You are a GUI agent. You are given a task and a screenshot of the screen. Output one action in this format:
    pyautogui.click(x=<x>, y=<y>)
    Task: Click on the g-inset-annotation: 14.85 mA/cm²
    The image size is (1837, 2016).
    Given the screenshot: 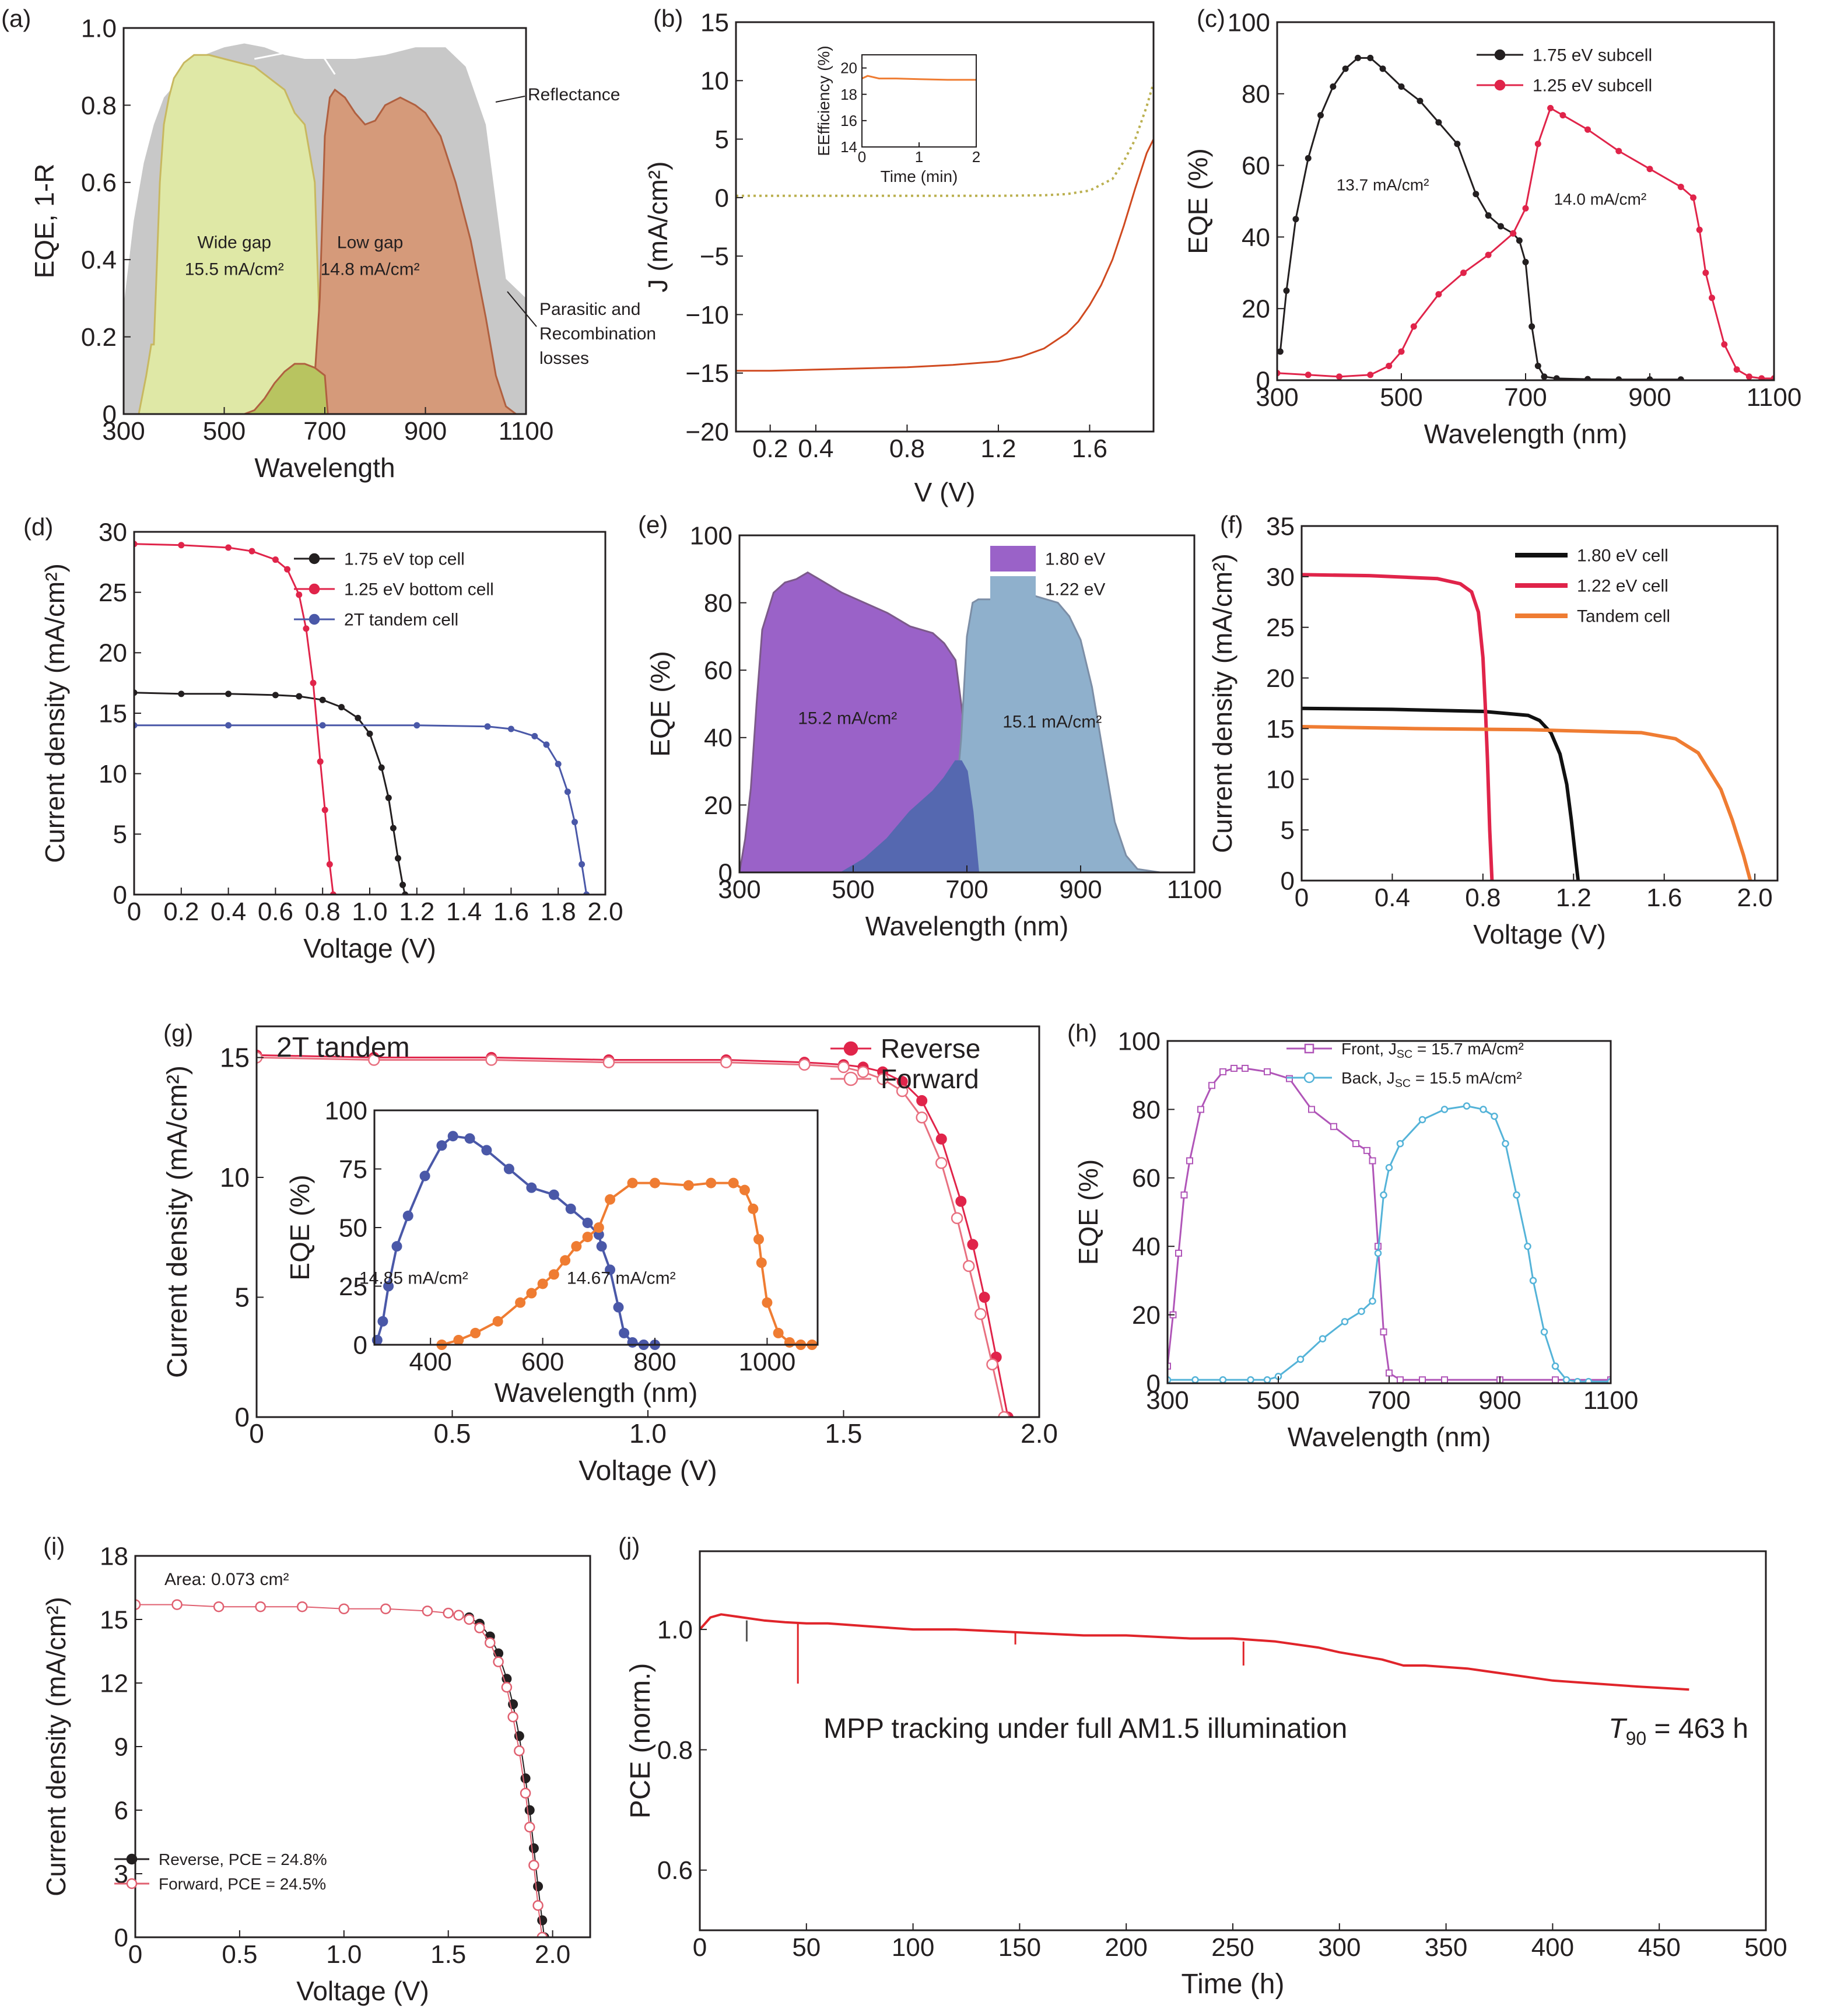 What is the action you would take?
    pyautogui.click(x=413, y=1278)
    